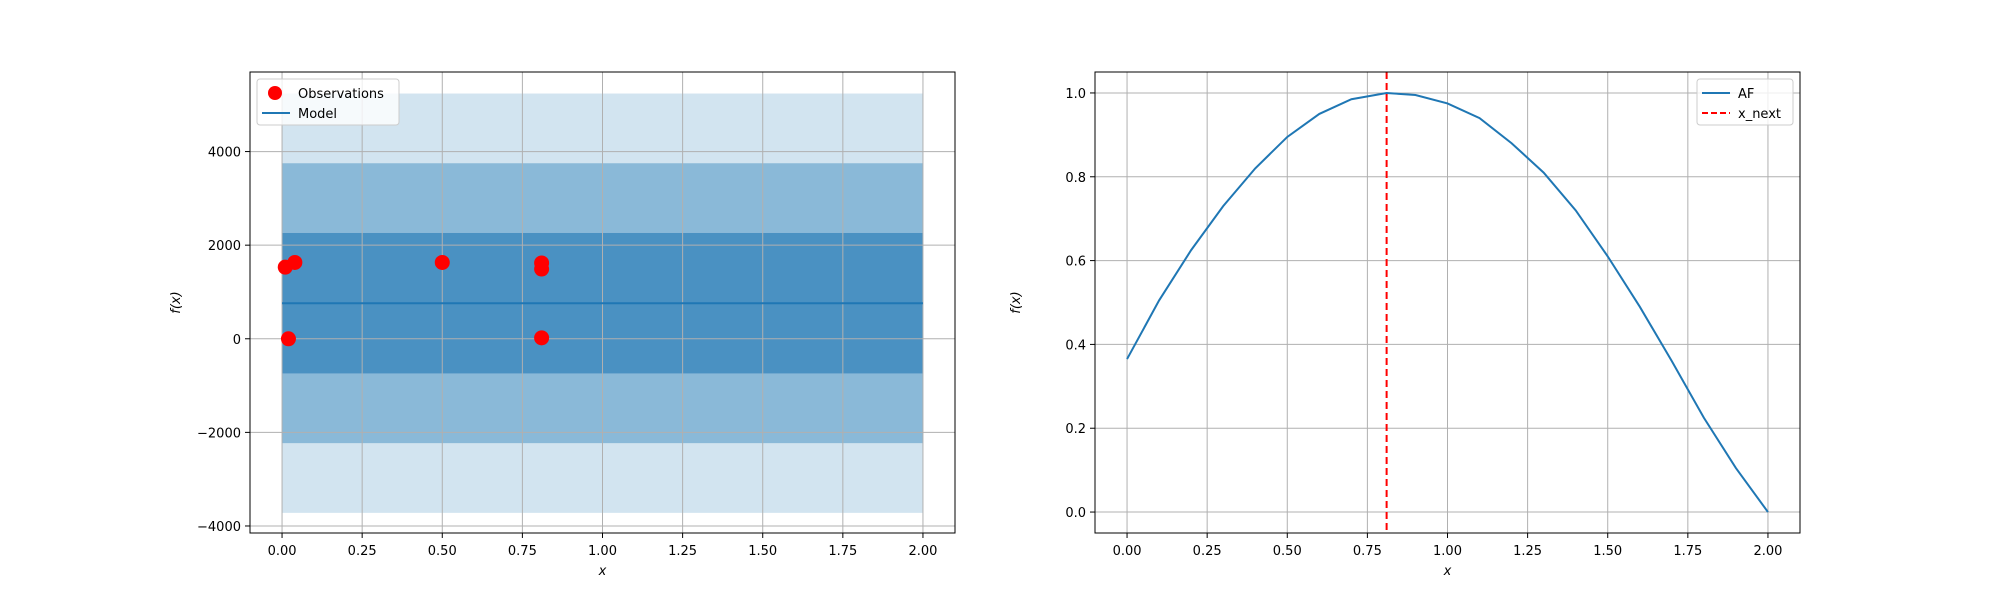 This screenshot has height=600, width=2000. What do you see at coordinates (1075, 513) in the screenshot?
I see `y-tick-label: 0.0` at bounding box center [1075, 513].